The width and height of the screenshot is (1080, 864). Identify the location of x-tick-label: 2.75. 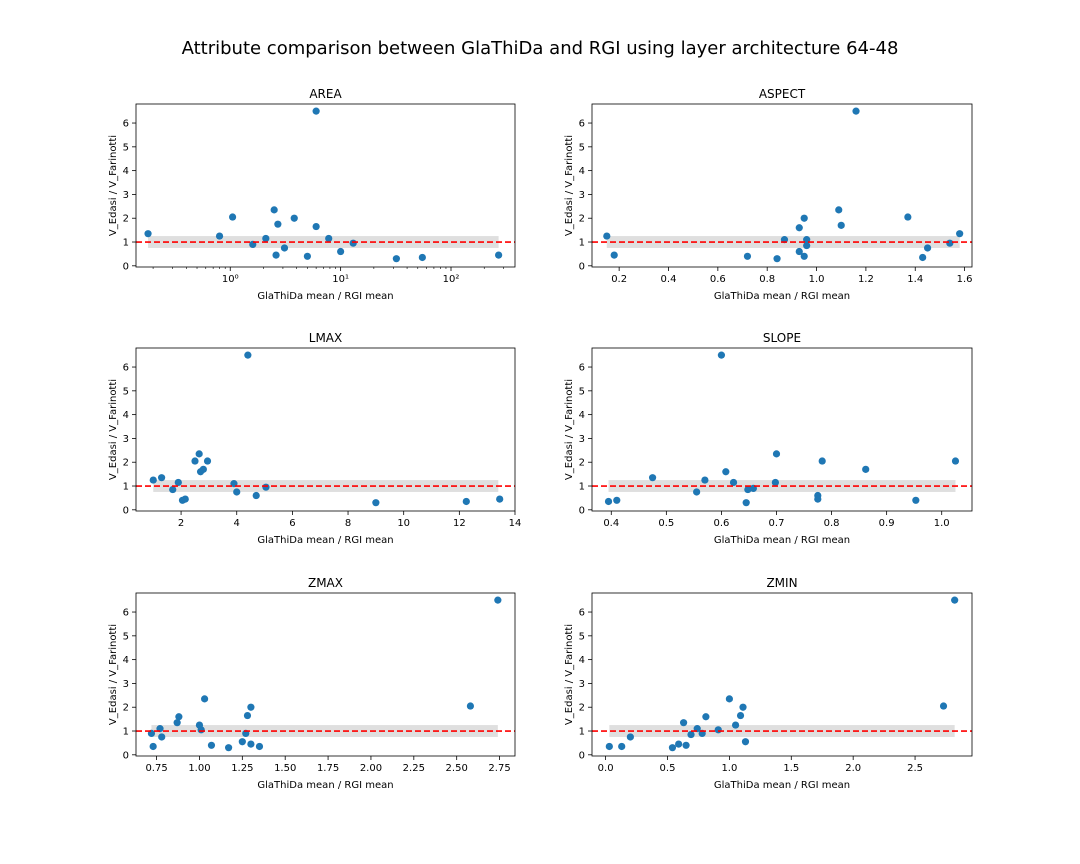
(499, 768).